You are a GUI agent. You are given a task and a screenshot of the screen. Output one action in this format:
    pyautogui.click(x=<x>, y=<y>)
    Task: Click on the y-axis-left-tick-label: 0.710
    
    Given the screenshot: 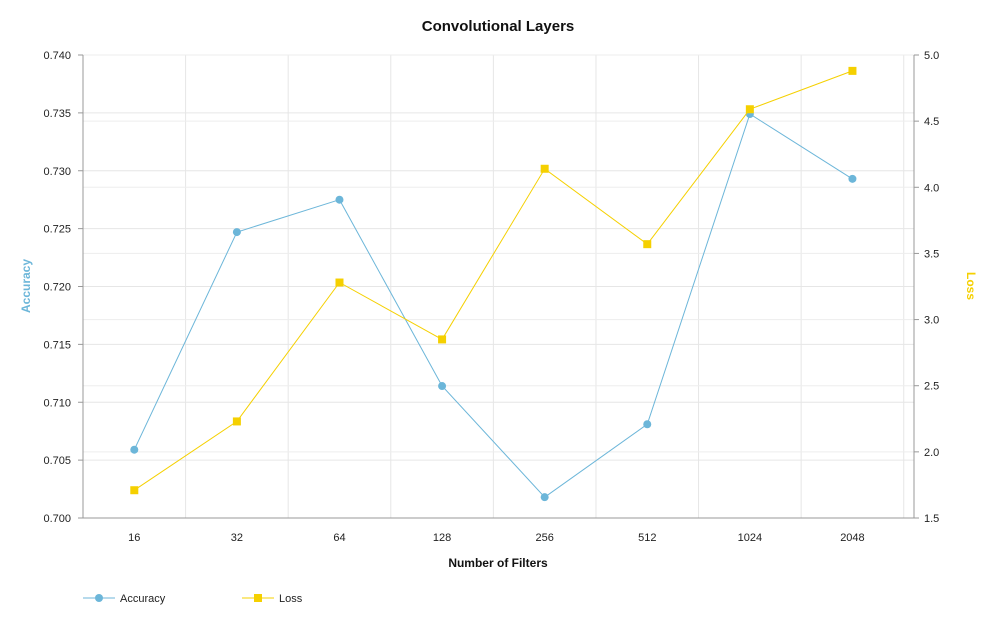 What is the action you would take?
    pyautogui.click(x=57, y=403)
    